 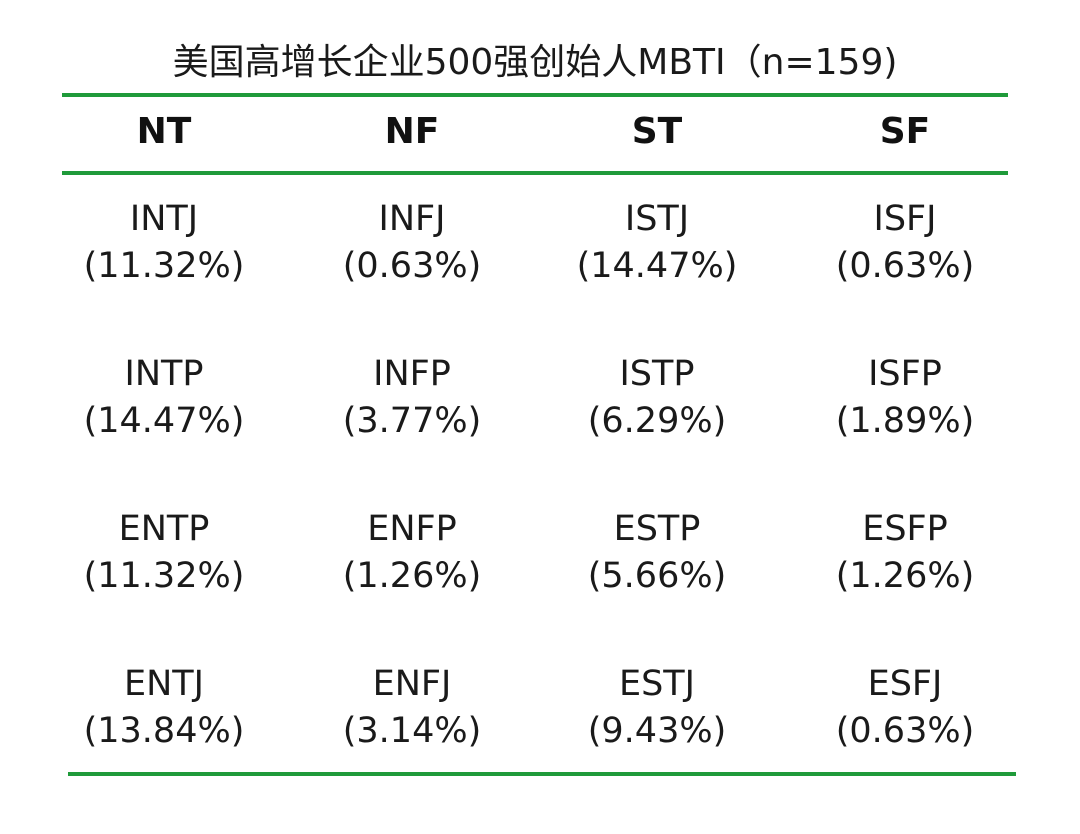 I want to click on mbti-percent: (3.14%), so click(x=412, y=731).